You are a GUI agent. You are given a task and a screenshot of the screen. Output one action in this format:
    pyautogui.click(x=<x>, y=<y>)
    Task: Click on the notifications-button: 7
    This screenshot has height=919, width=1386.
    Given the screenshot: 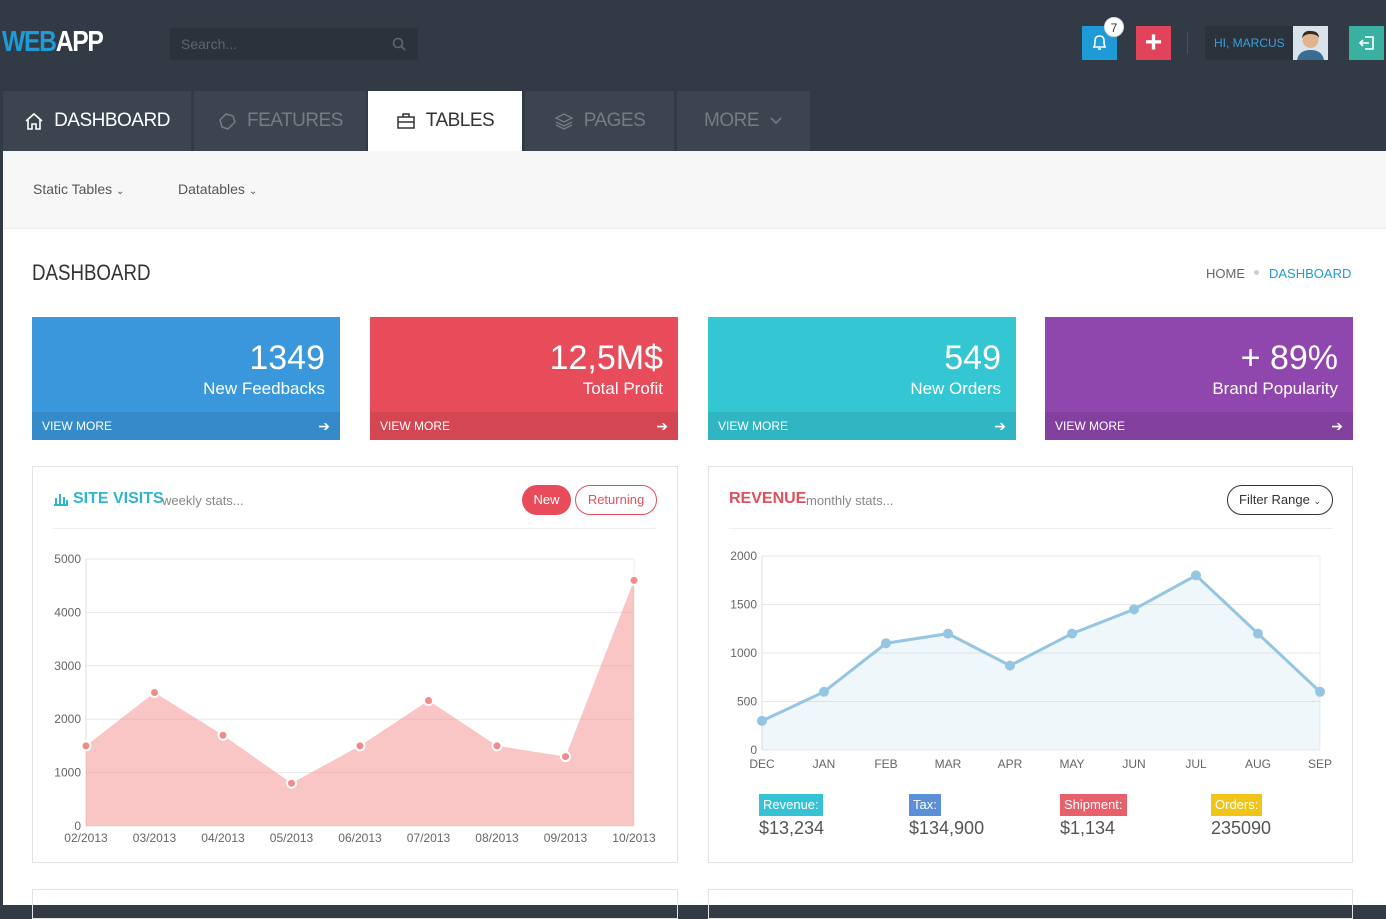 What is the action you would take?
    pyautogui.click(x=1103, y=38)
    